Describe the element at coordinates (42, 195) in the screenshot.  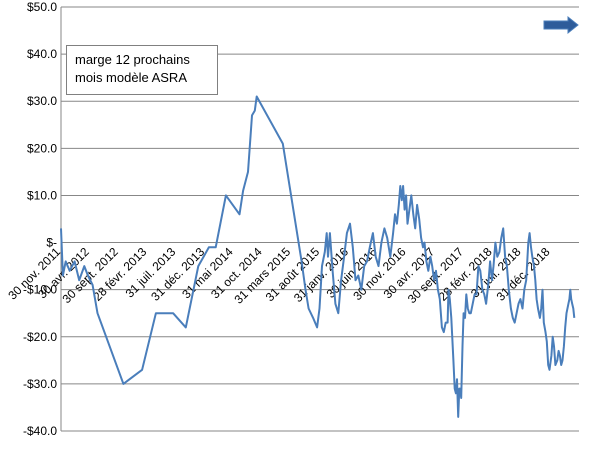
I see `y-tick-label: $10.0` at that location.